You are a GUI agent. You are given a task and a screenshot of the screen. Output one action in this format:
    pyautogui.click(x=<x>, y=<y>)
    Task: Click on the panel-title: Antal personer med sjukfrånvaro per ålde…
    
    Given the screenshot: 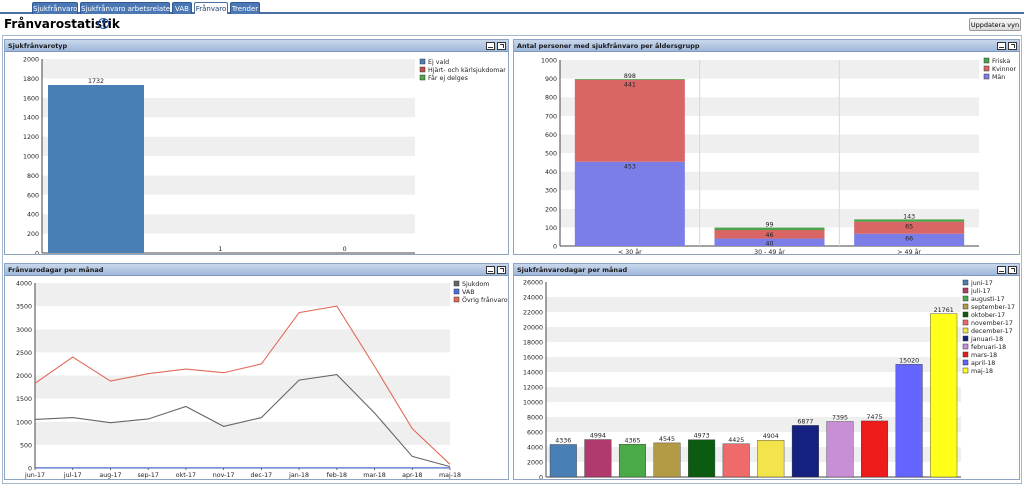 What is the action you would take?
    pyautogui.click(x=608, y=46)
    